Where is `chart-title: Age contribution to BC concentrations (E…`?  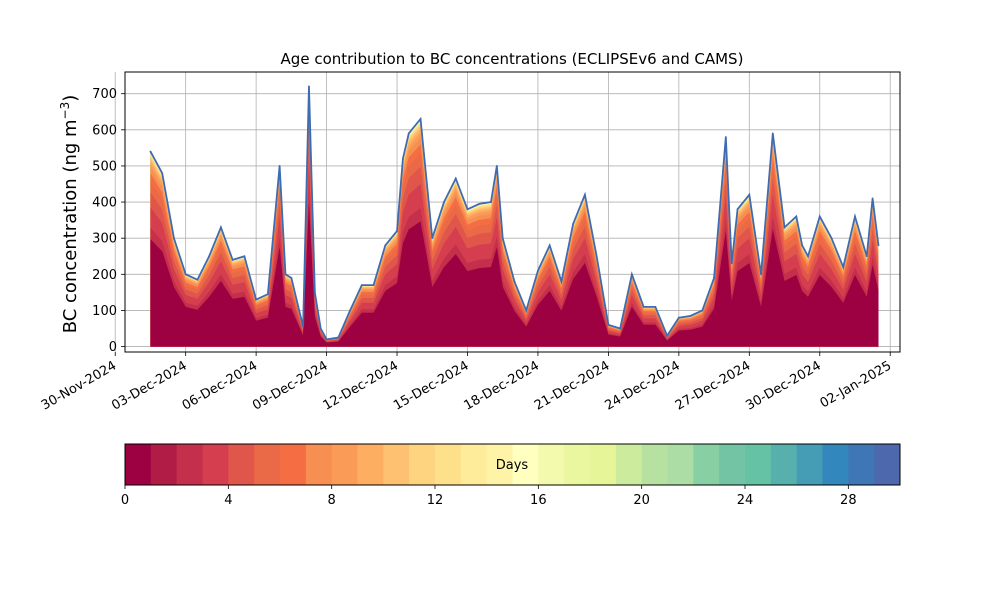 chart-title: Age contribution to BC concentrations (E… is located at coordinates (512, 59).